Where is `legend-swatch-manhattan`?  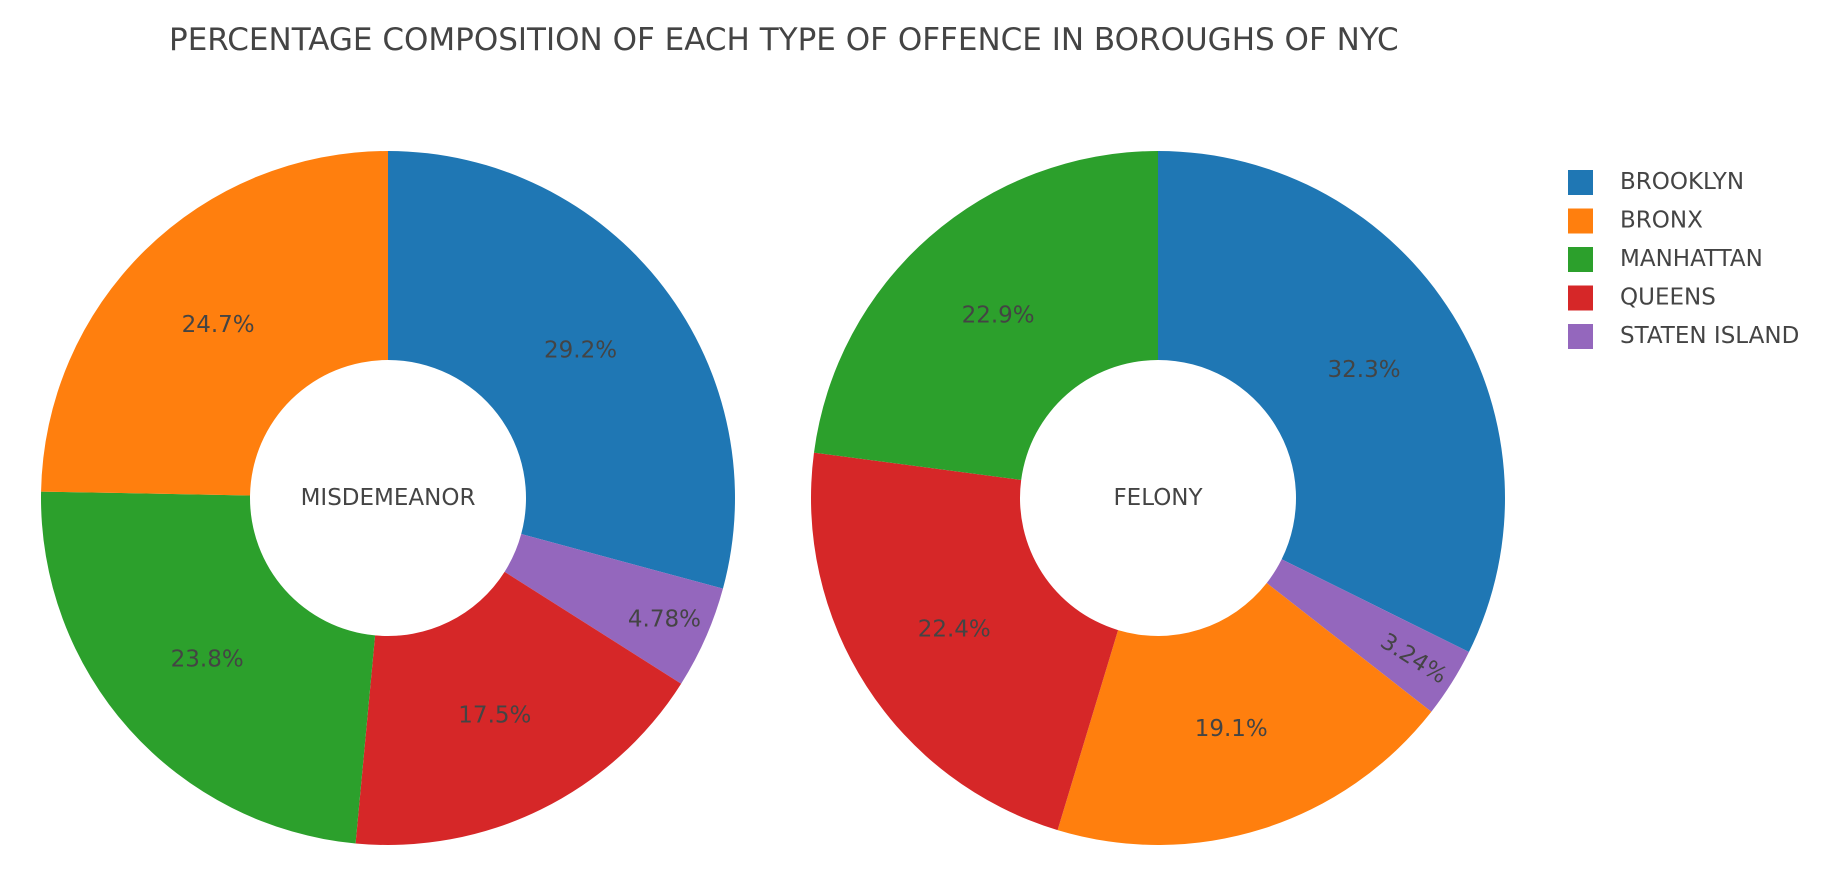
legend-swatch-manhattan is located at coordinates (1580, 259).